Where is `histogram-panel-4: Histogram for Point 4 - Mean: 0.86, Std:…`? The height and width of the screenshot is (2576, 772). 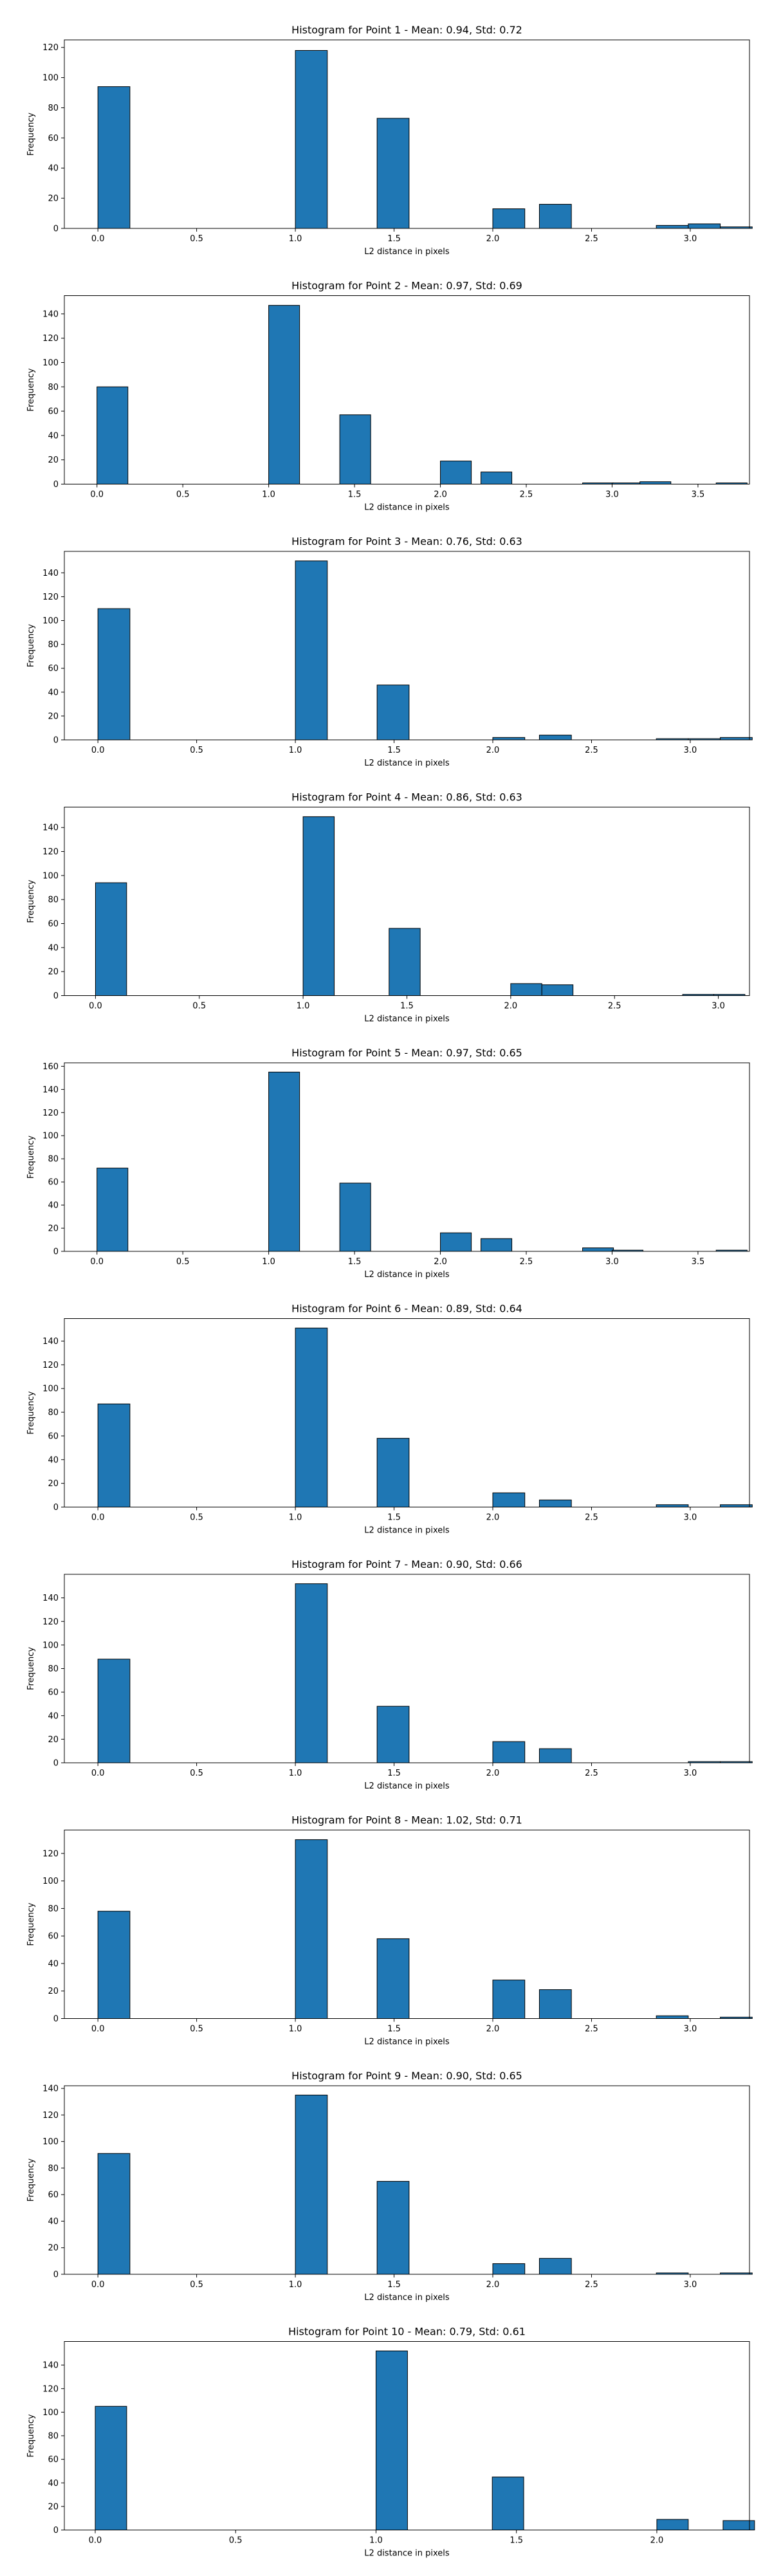 histogram-panel-4: Histogram for Point 4 - Mean: 0.86, Std:… is located at coordinates (388, 907).